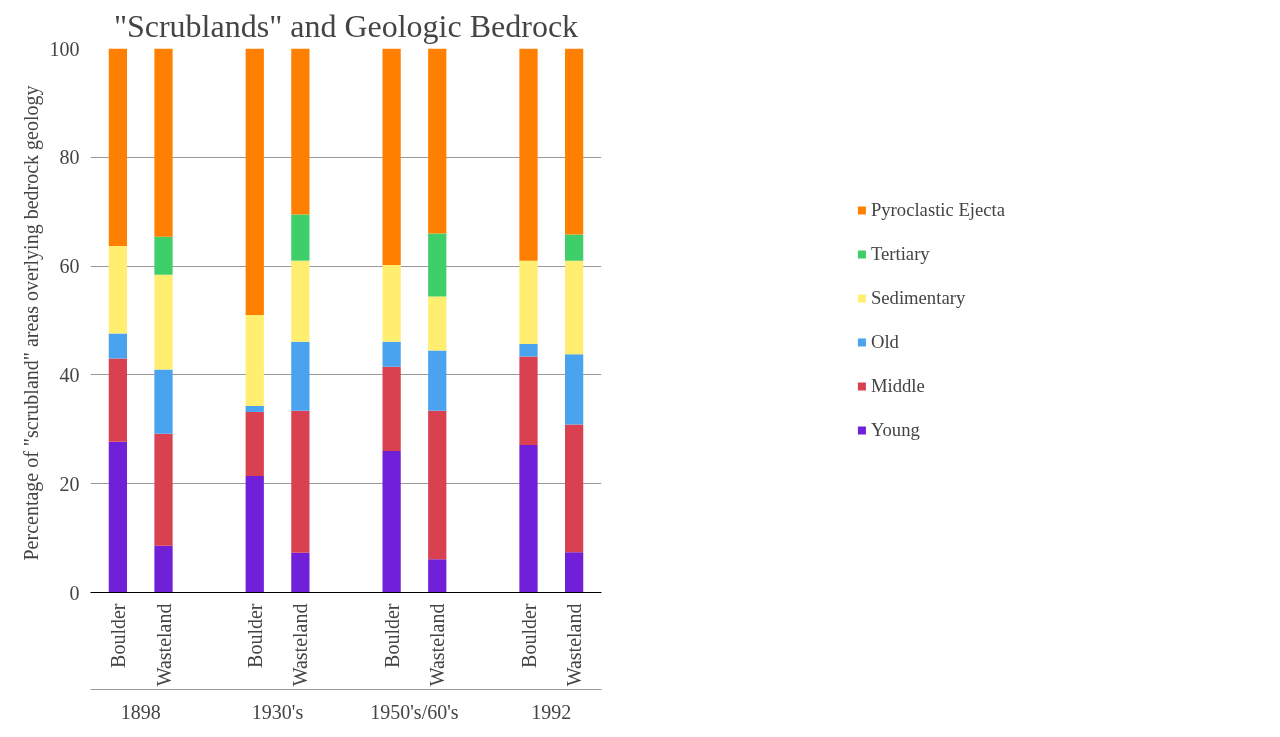  What do you see at coordinates (277, 711) in the screenshot?
I see `text: 1930's` at bounding box center [277, 711].